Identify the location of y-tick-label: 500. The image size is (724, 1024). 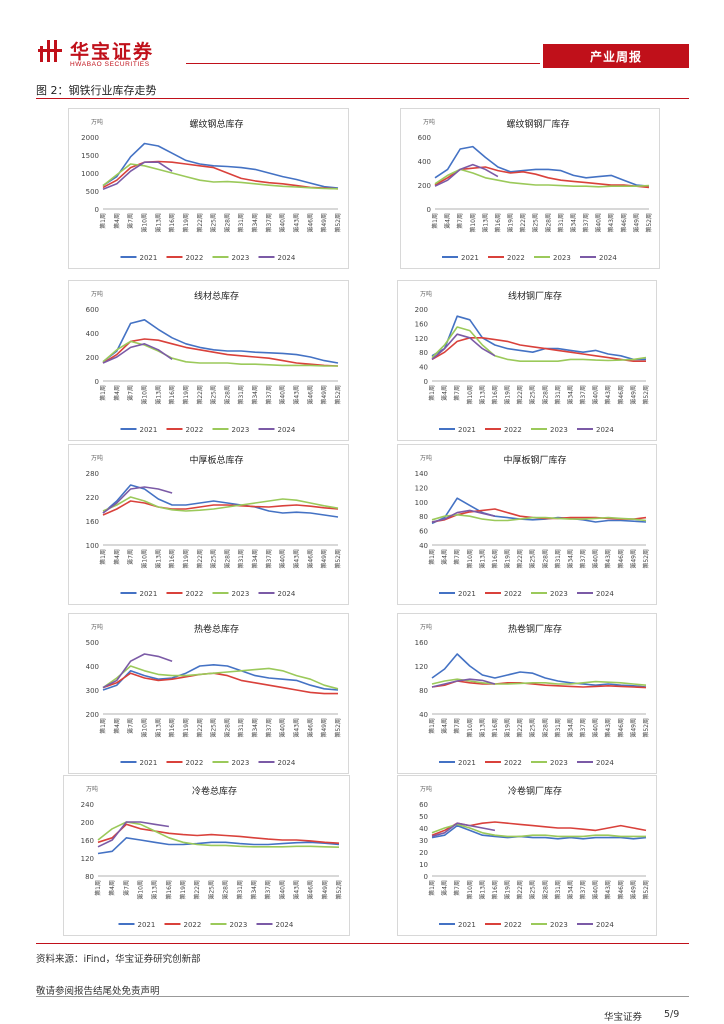
(92, 643).